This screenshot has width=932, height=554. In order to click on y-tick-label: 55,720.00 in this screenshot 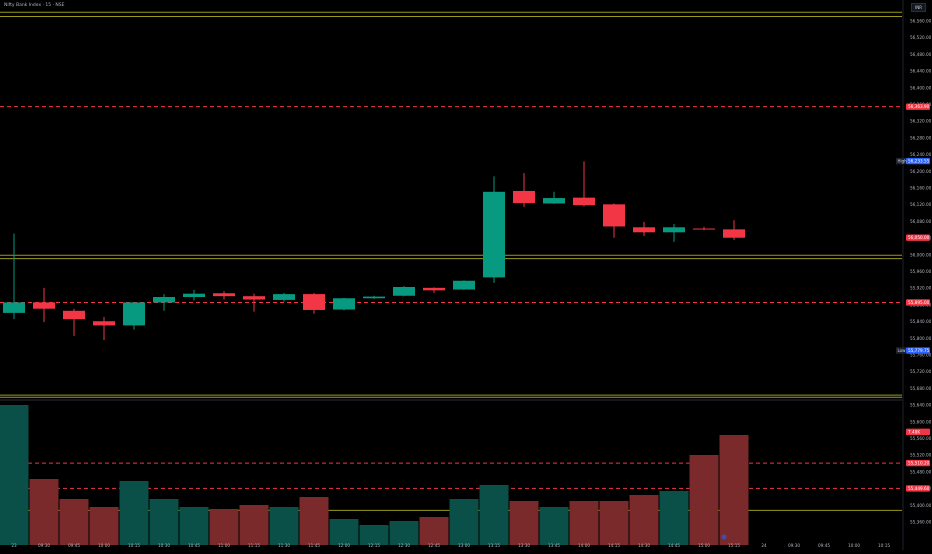, I will do `click(921, 371)`.